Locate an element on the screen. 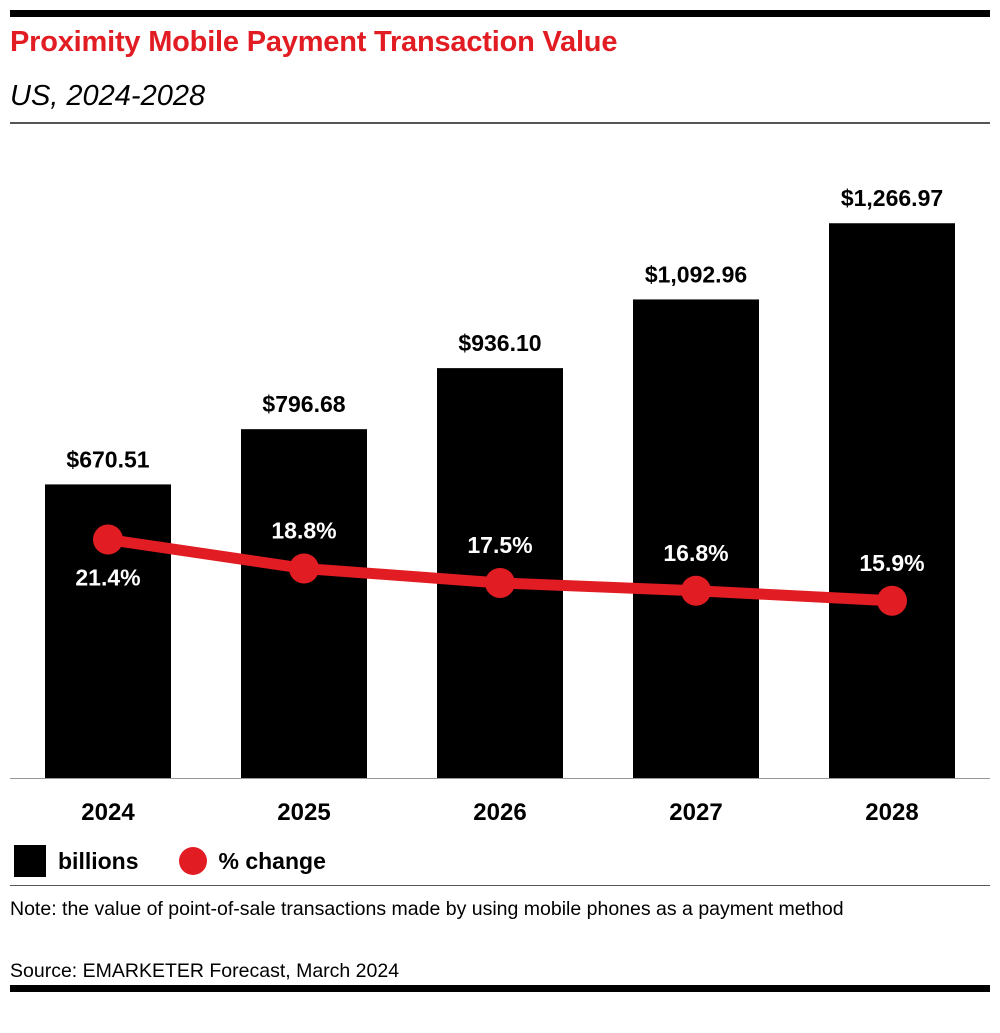  legend-item-change: % change is located at coordinates (252, 861).